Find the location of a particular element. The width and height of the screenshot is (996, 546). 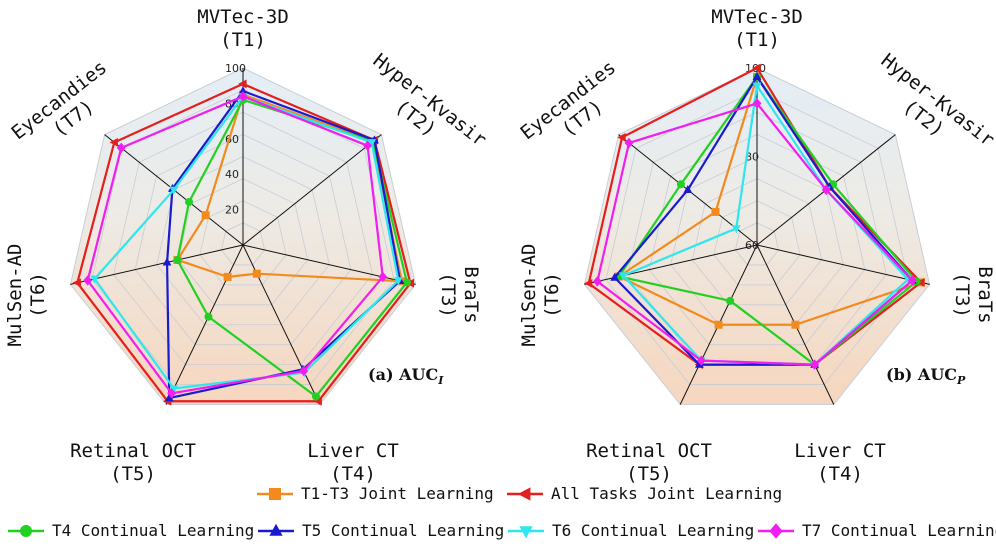

legend-item-t1-t3-joint-learning: T1-T3 Joint Learning is located at coordinates (375, 493).